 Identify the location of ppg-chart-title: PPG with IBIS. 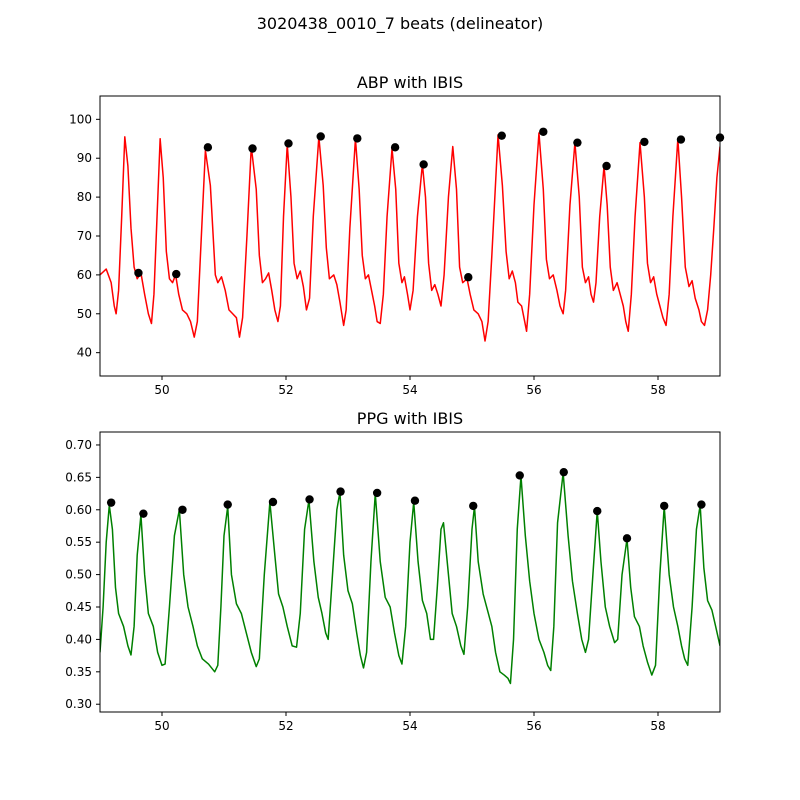
(410, 418).